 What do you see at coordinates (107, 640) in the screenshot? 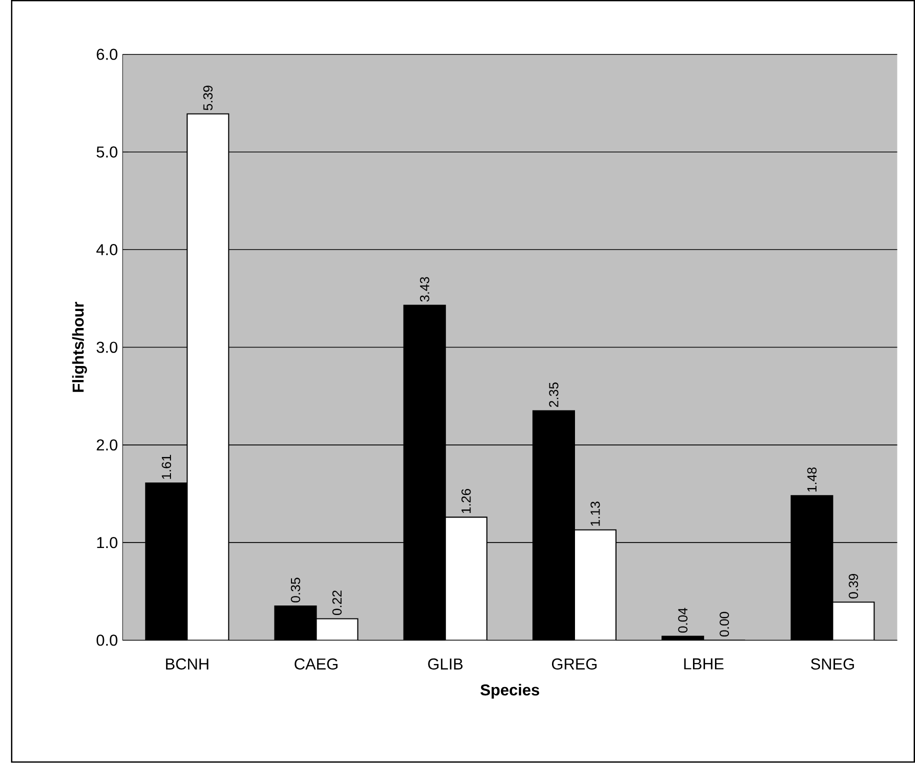
I see `y-tick-label: 0.0` at bounding box center [107, 640].